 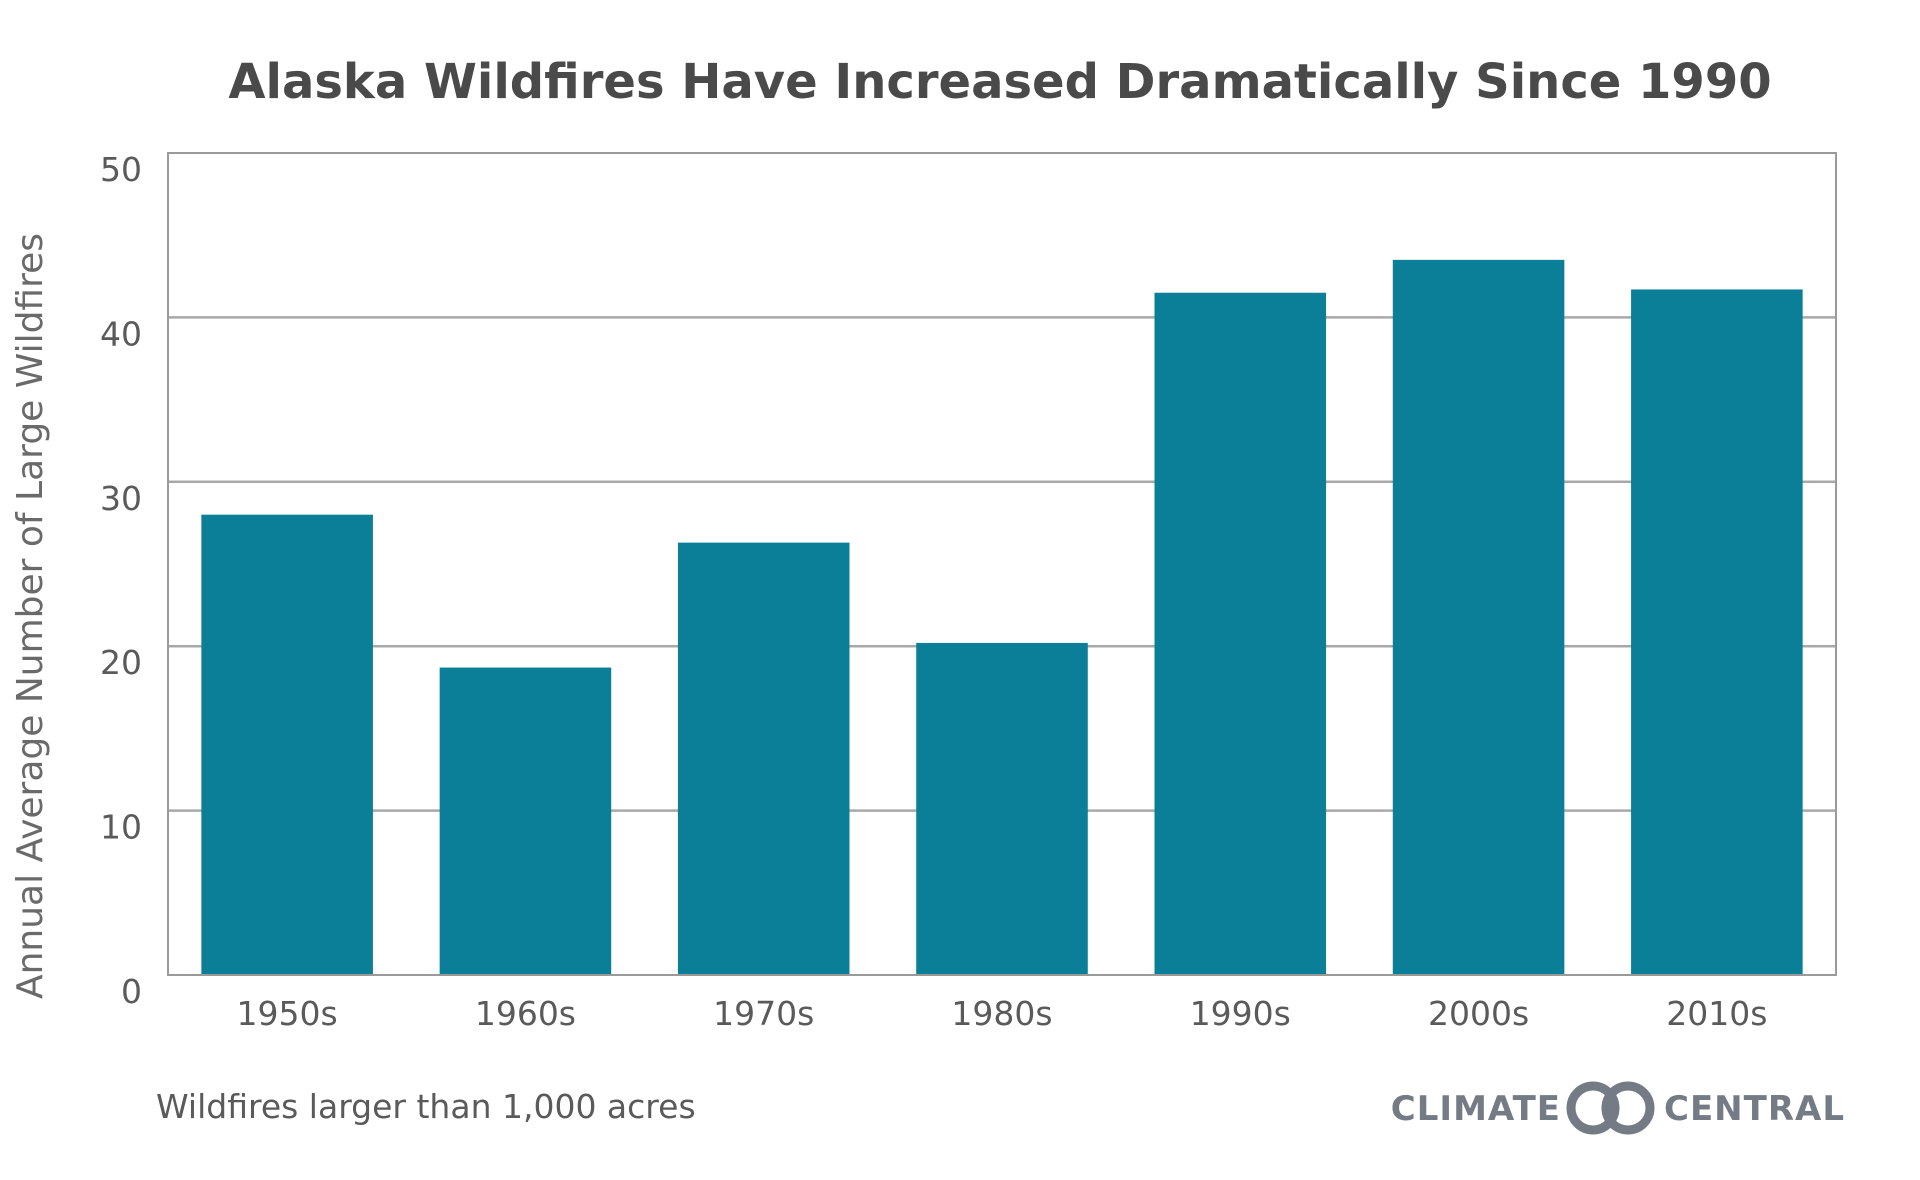 I want to click on bar-2000s, so click(x=1478, y=617).